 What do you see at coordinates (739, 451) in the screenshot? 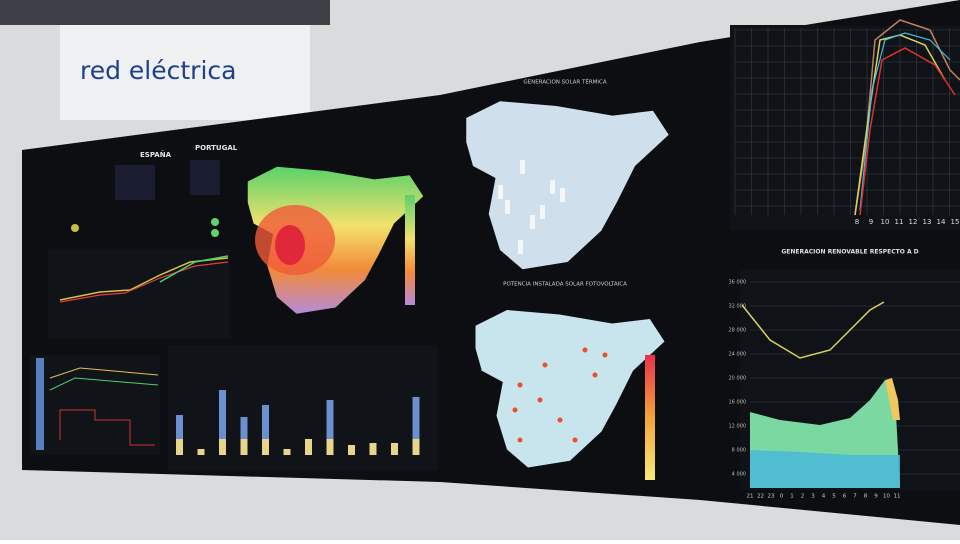
I see `y-tick-label: 8 000` at bounding box center [739, 451].